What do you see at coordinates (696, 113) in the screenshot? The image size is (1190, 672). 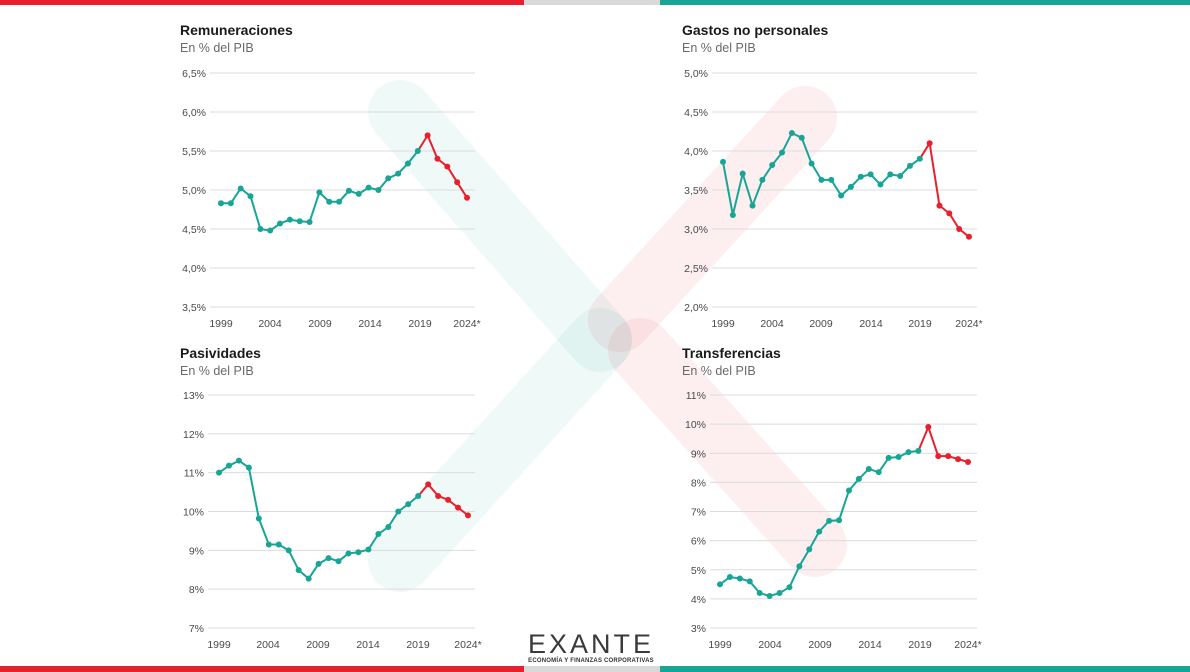 I see `y-tick-label: 4,5%` at bounding box center [696, 113].